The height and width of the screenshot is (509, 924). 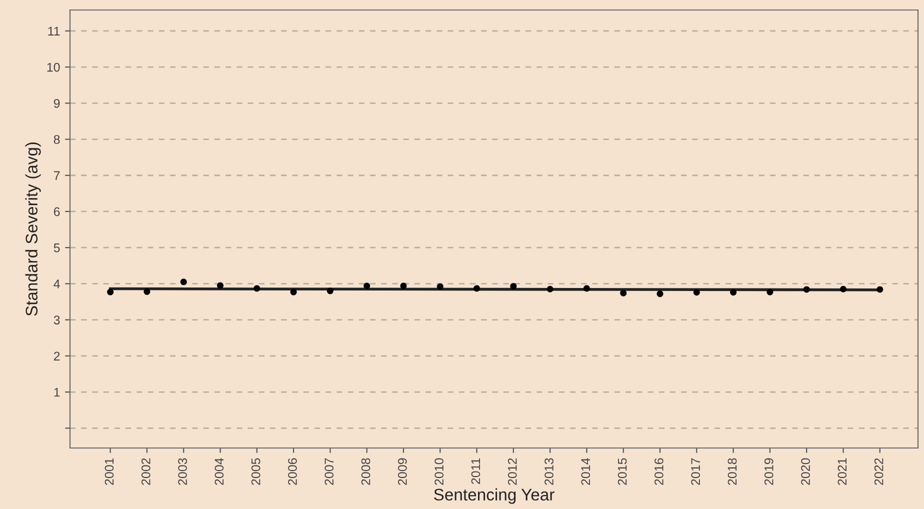 I want to click on y-tick-label: 6, so click(x=57, y=211).